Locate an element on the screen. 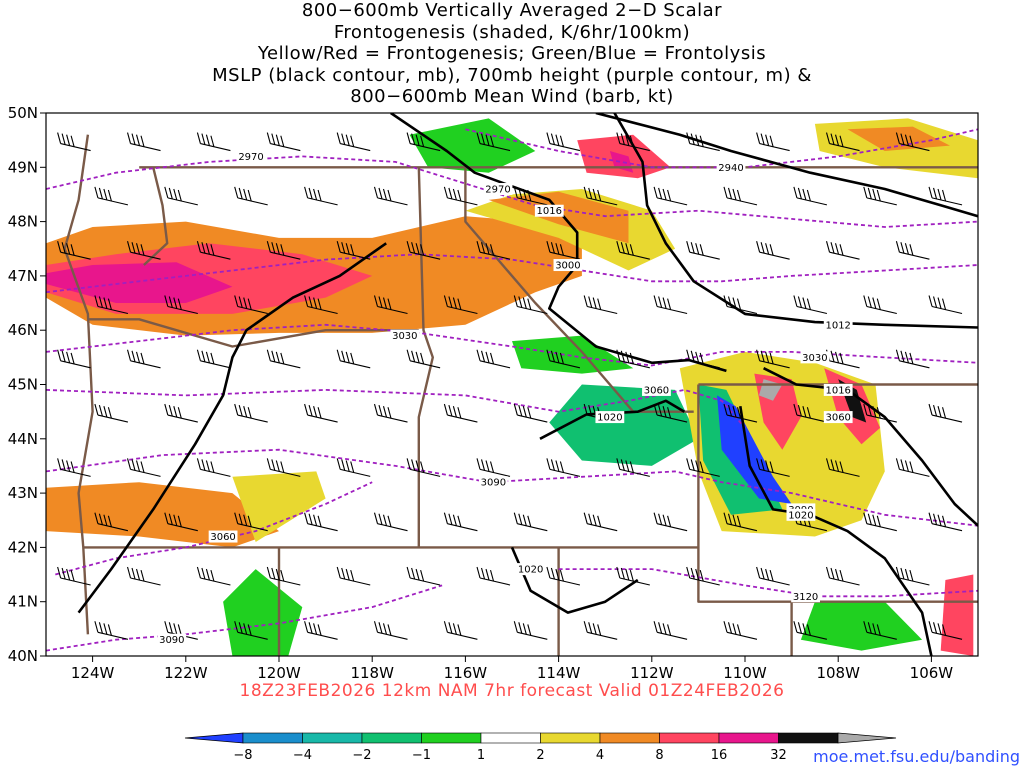  lon-tick-label: 108W is located at coordinates (838, 673).